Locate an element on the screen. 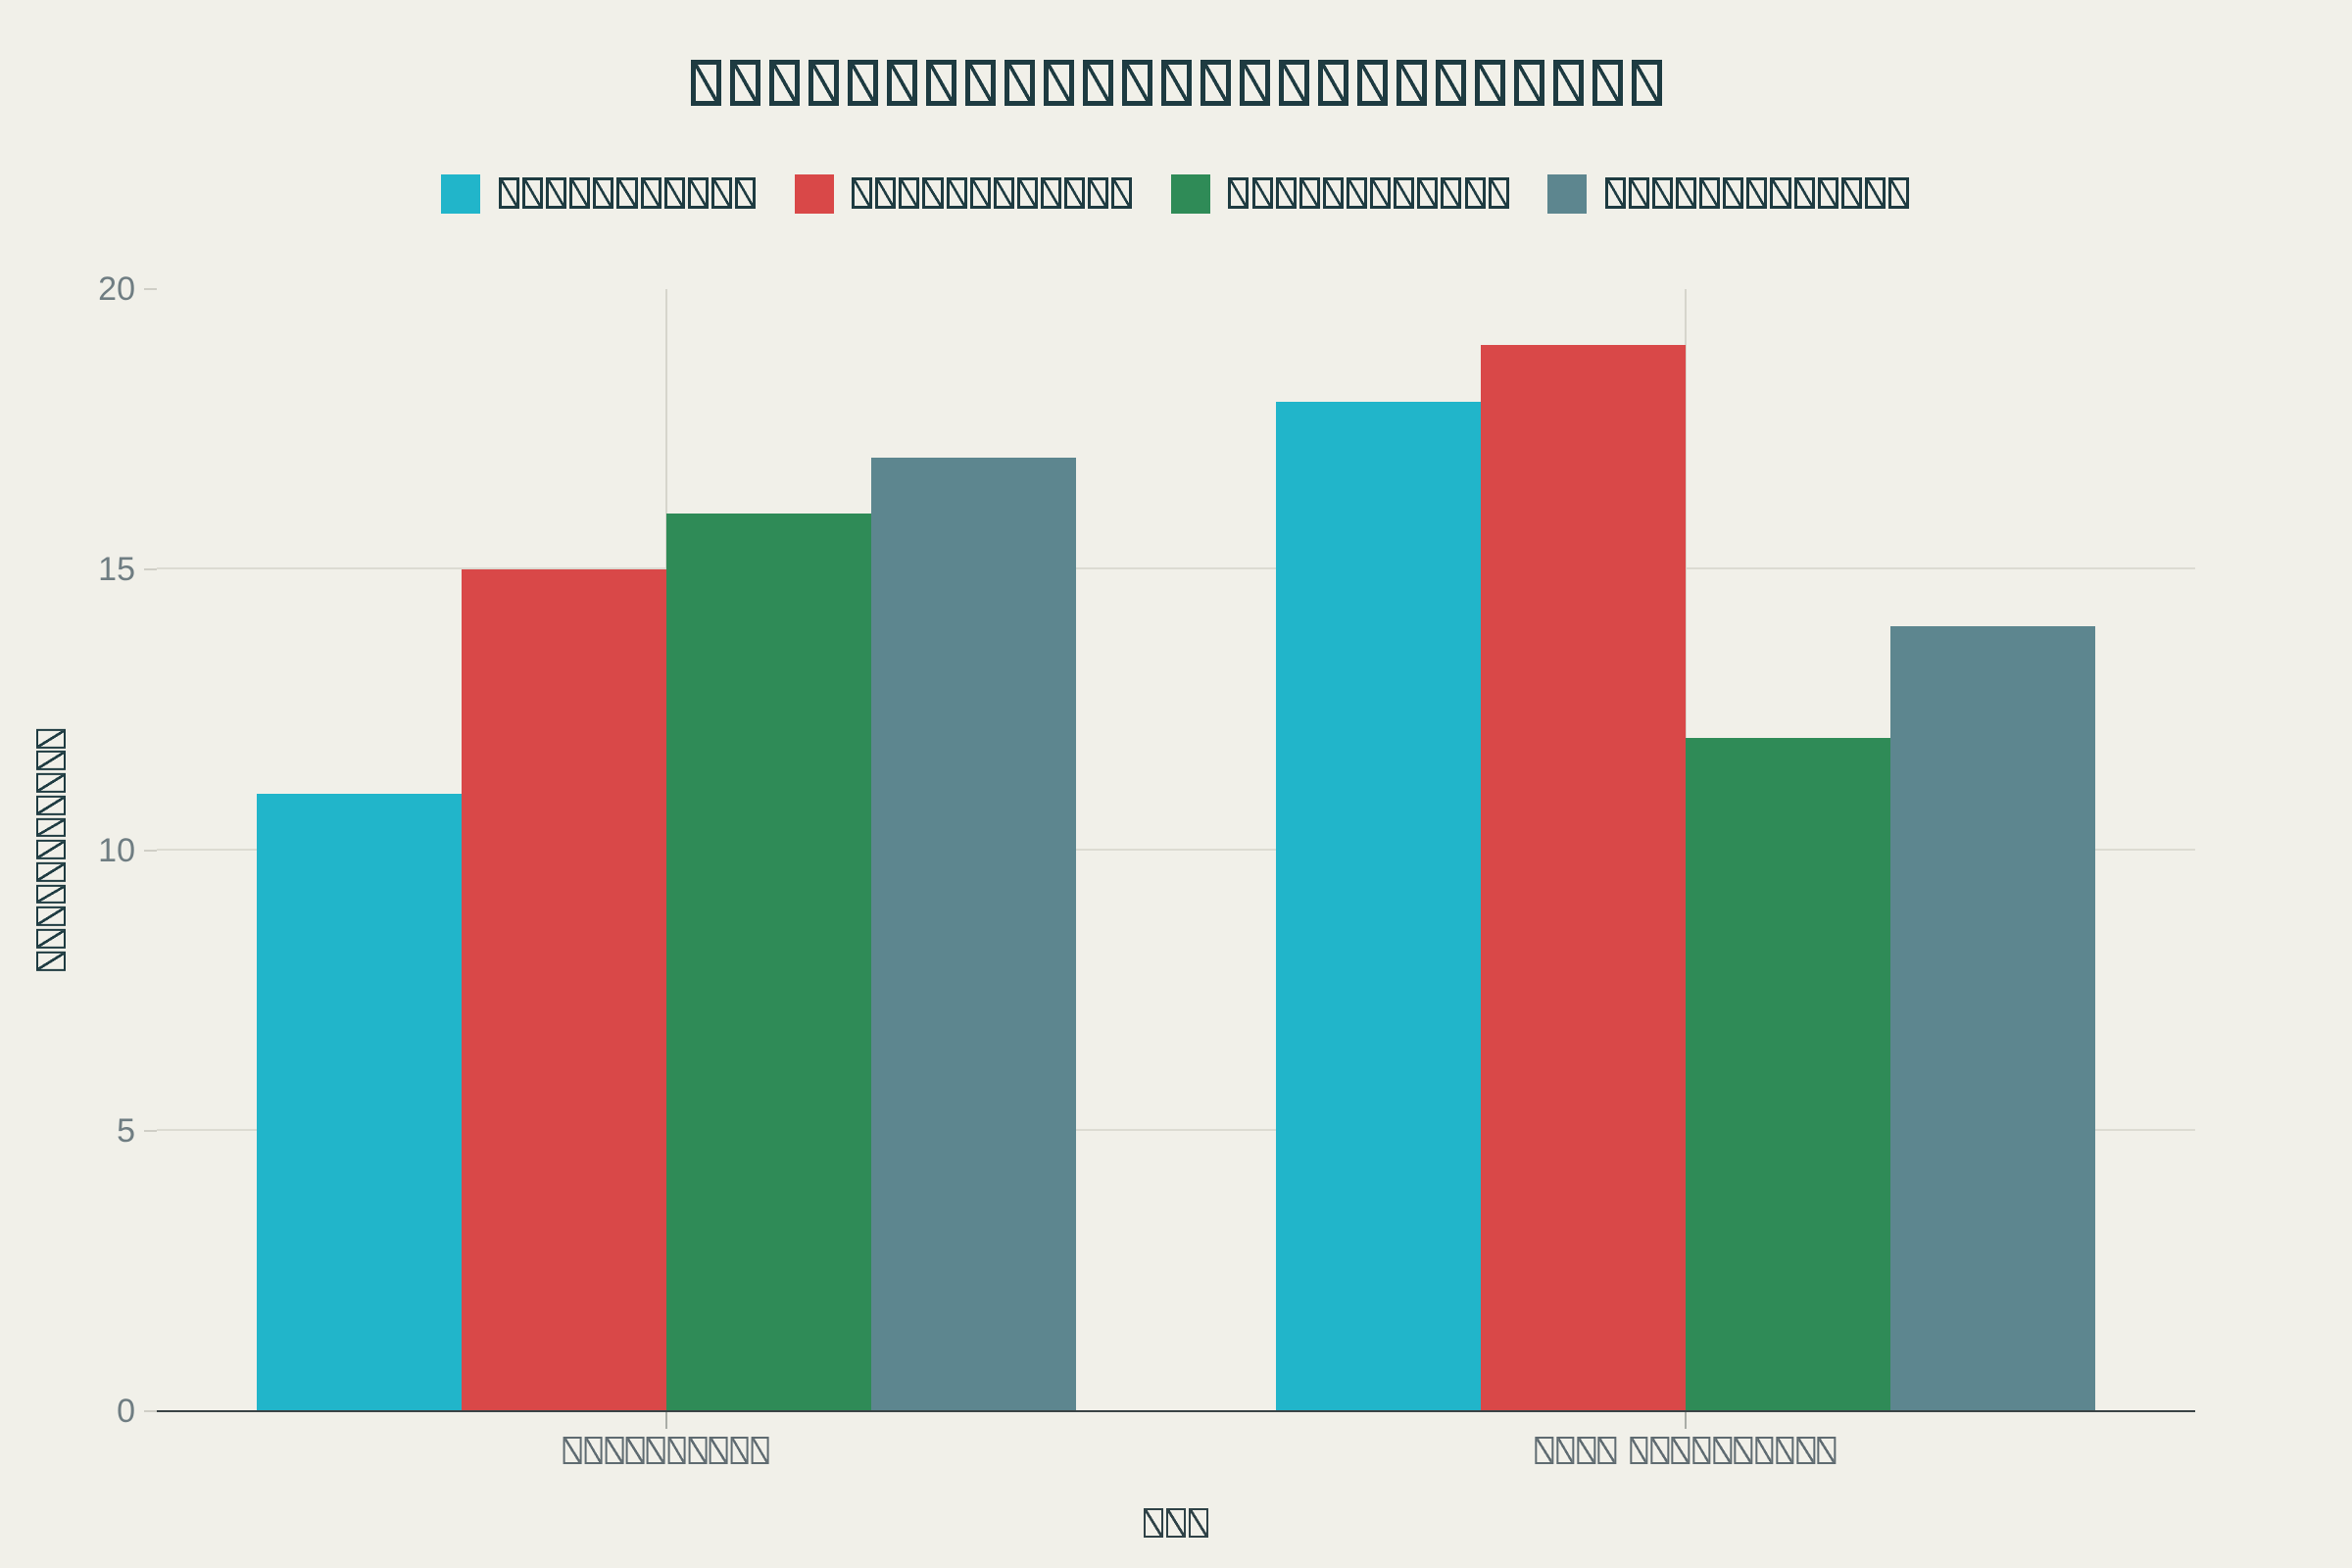  chart-title is located at coordinates (1176, 83).